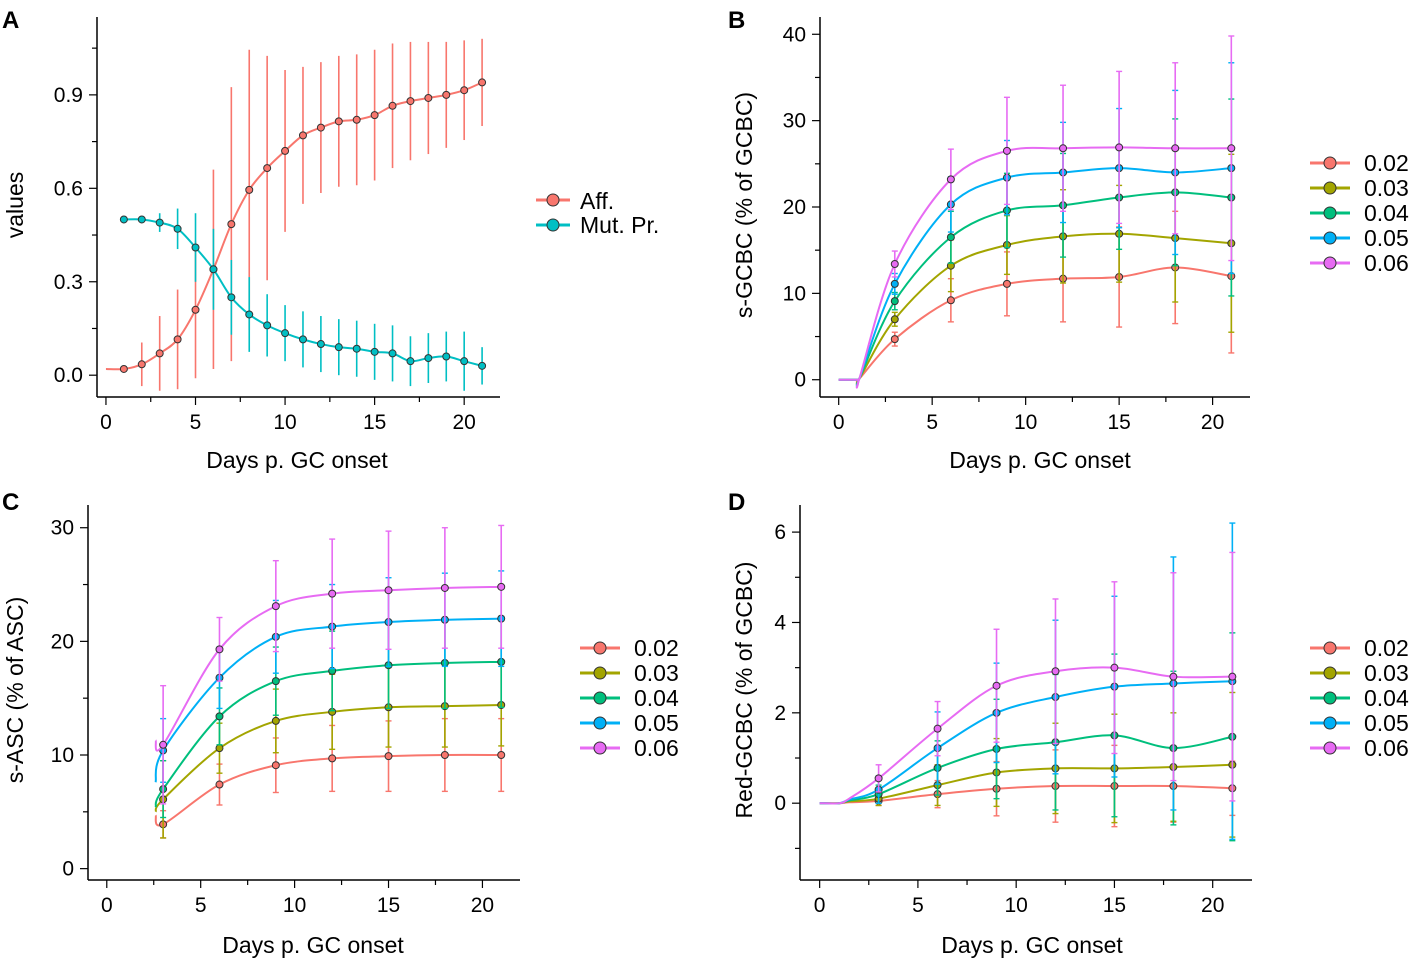 Image resolution: width=1418 pixels, height=961 pixels. What do you see at coordinates (744, 690) in the screenshot?
I see `panel-d-ylabel: Red-GCBC (% of GCBC)` at bounding box center [744, 690].